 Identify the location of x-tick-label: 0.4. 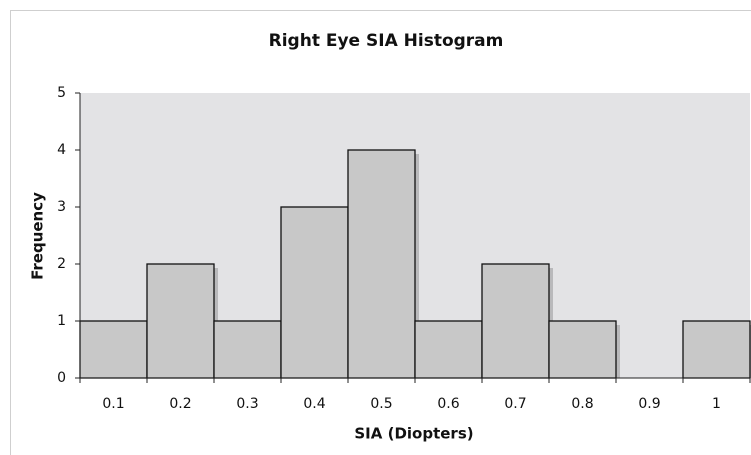
(314, 404).